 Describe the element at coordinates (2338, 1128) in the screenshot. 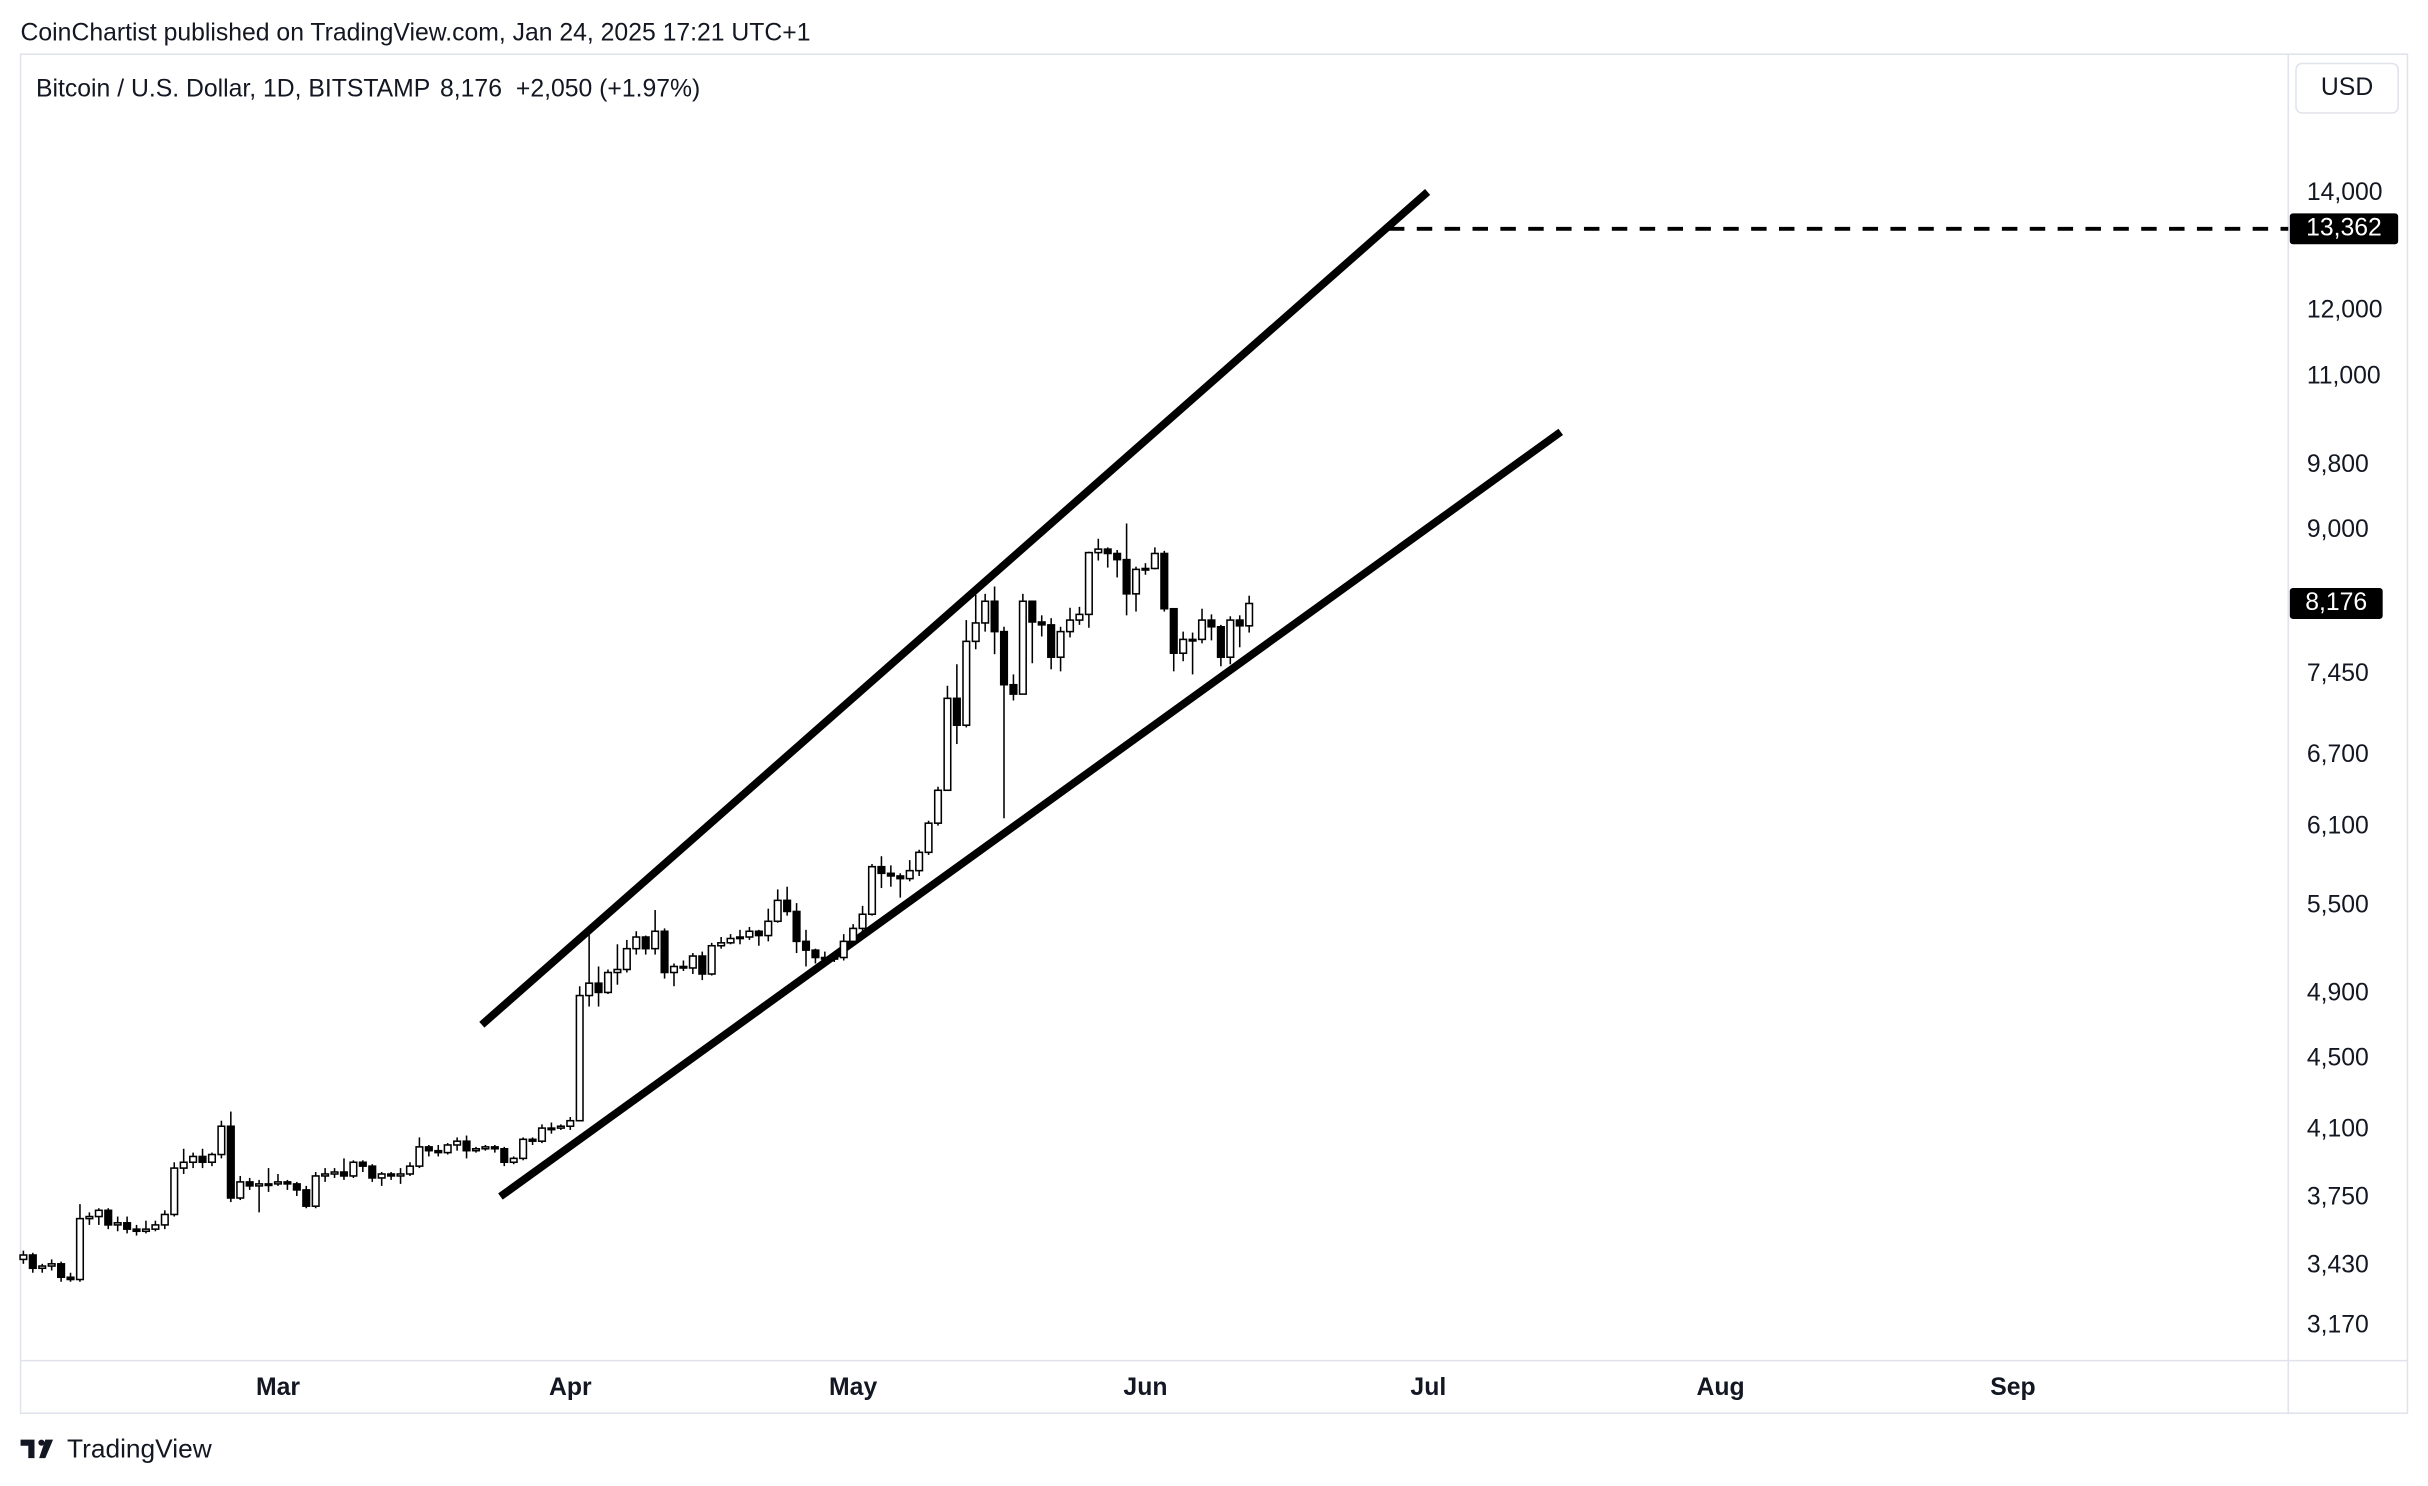

I see `y-tick-label: 4,100` at that location.